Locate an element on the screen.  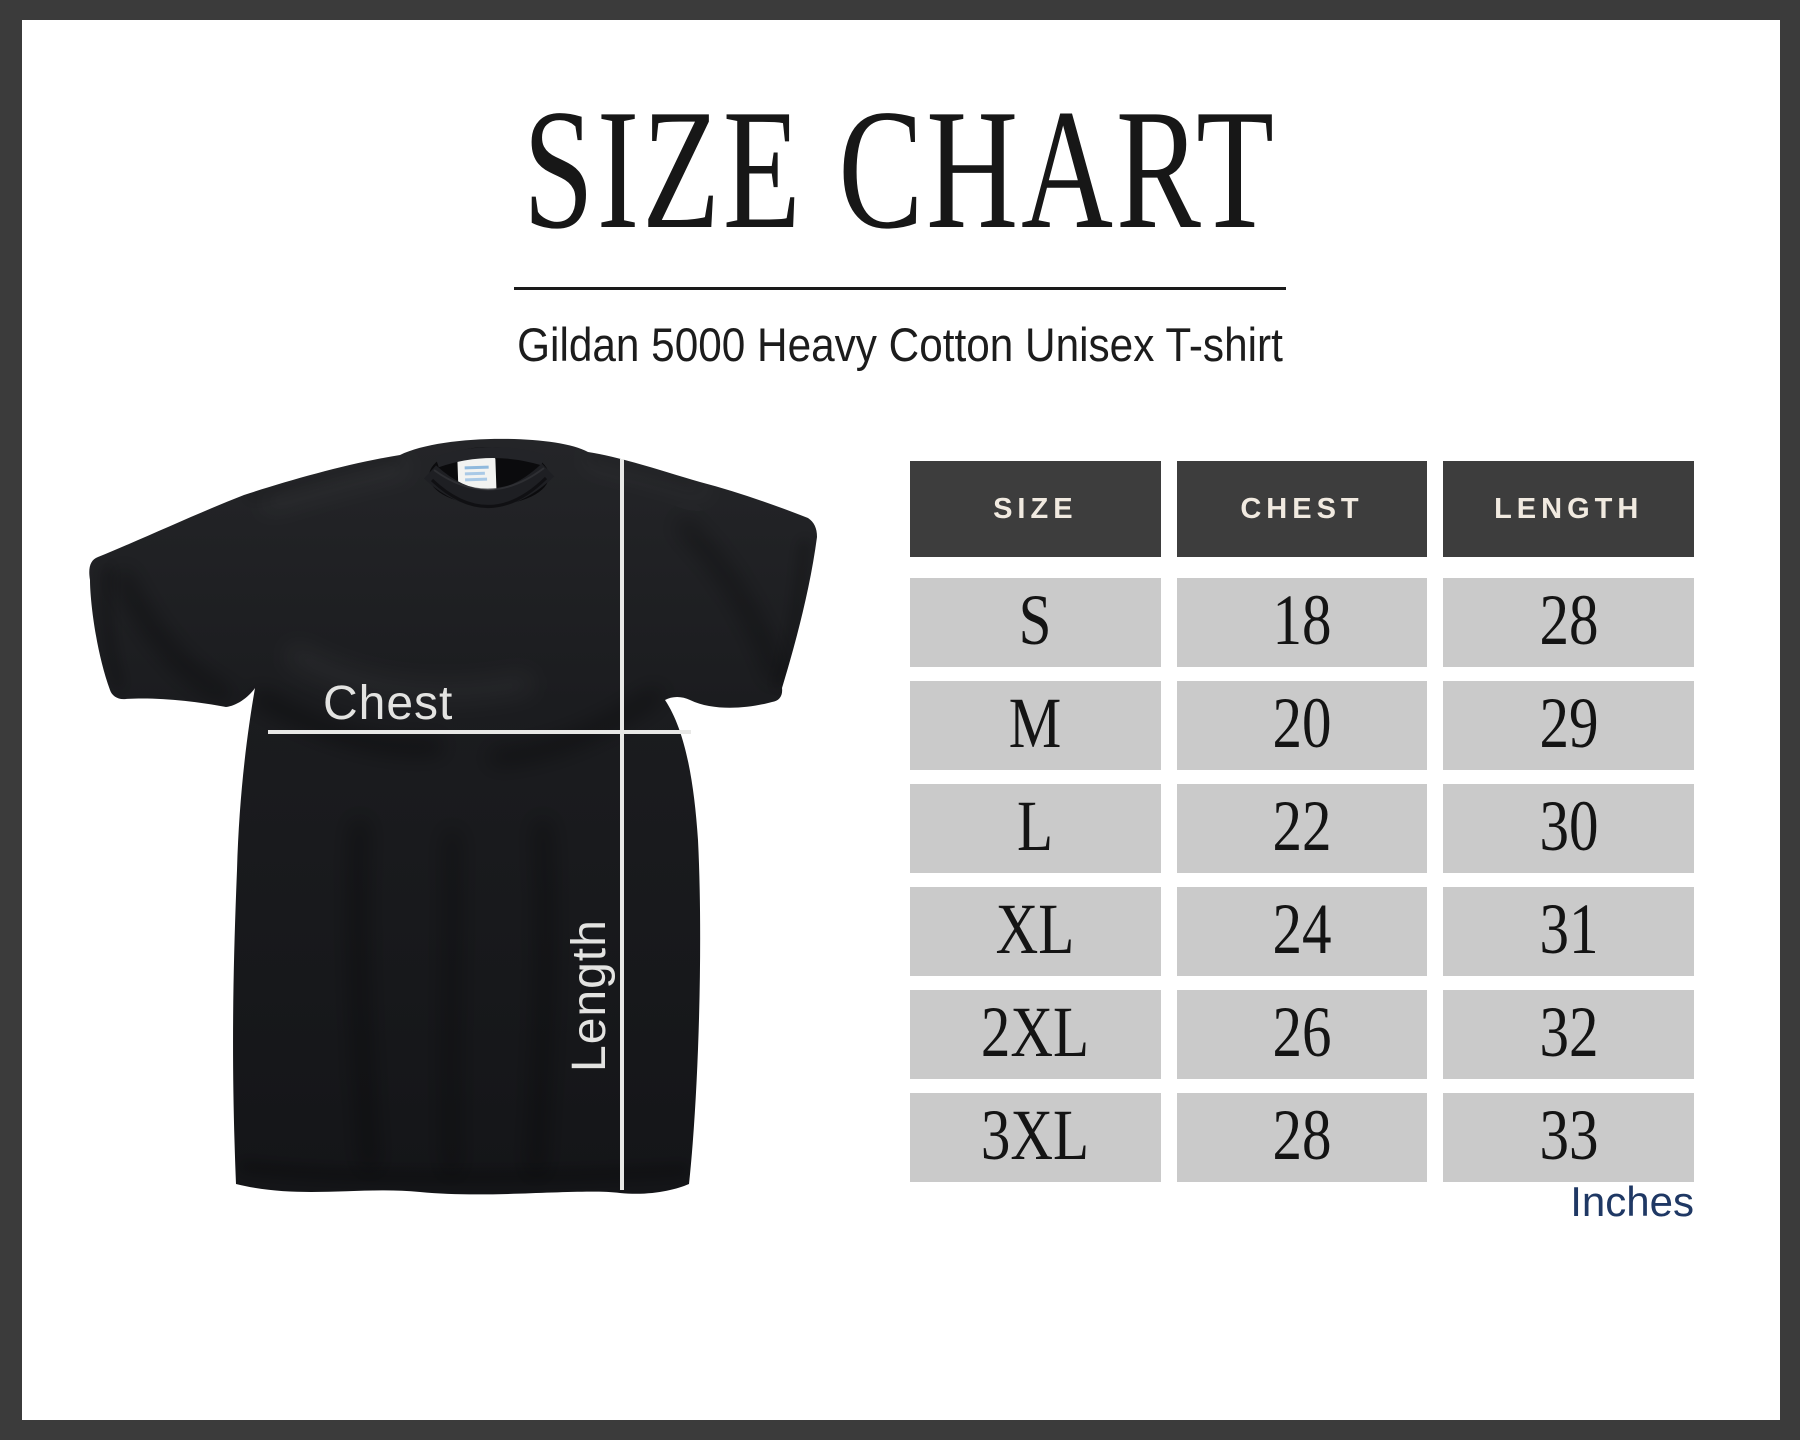
table-row: L 22 30 is located at coordinates (1302, 828).